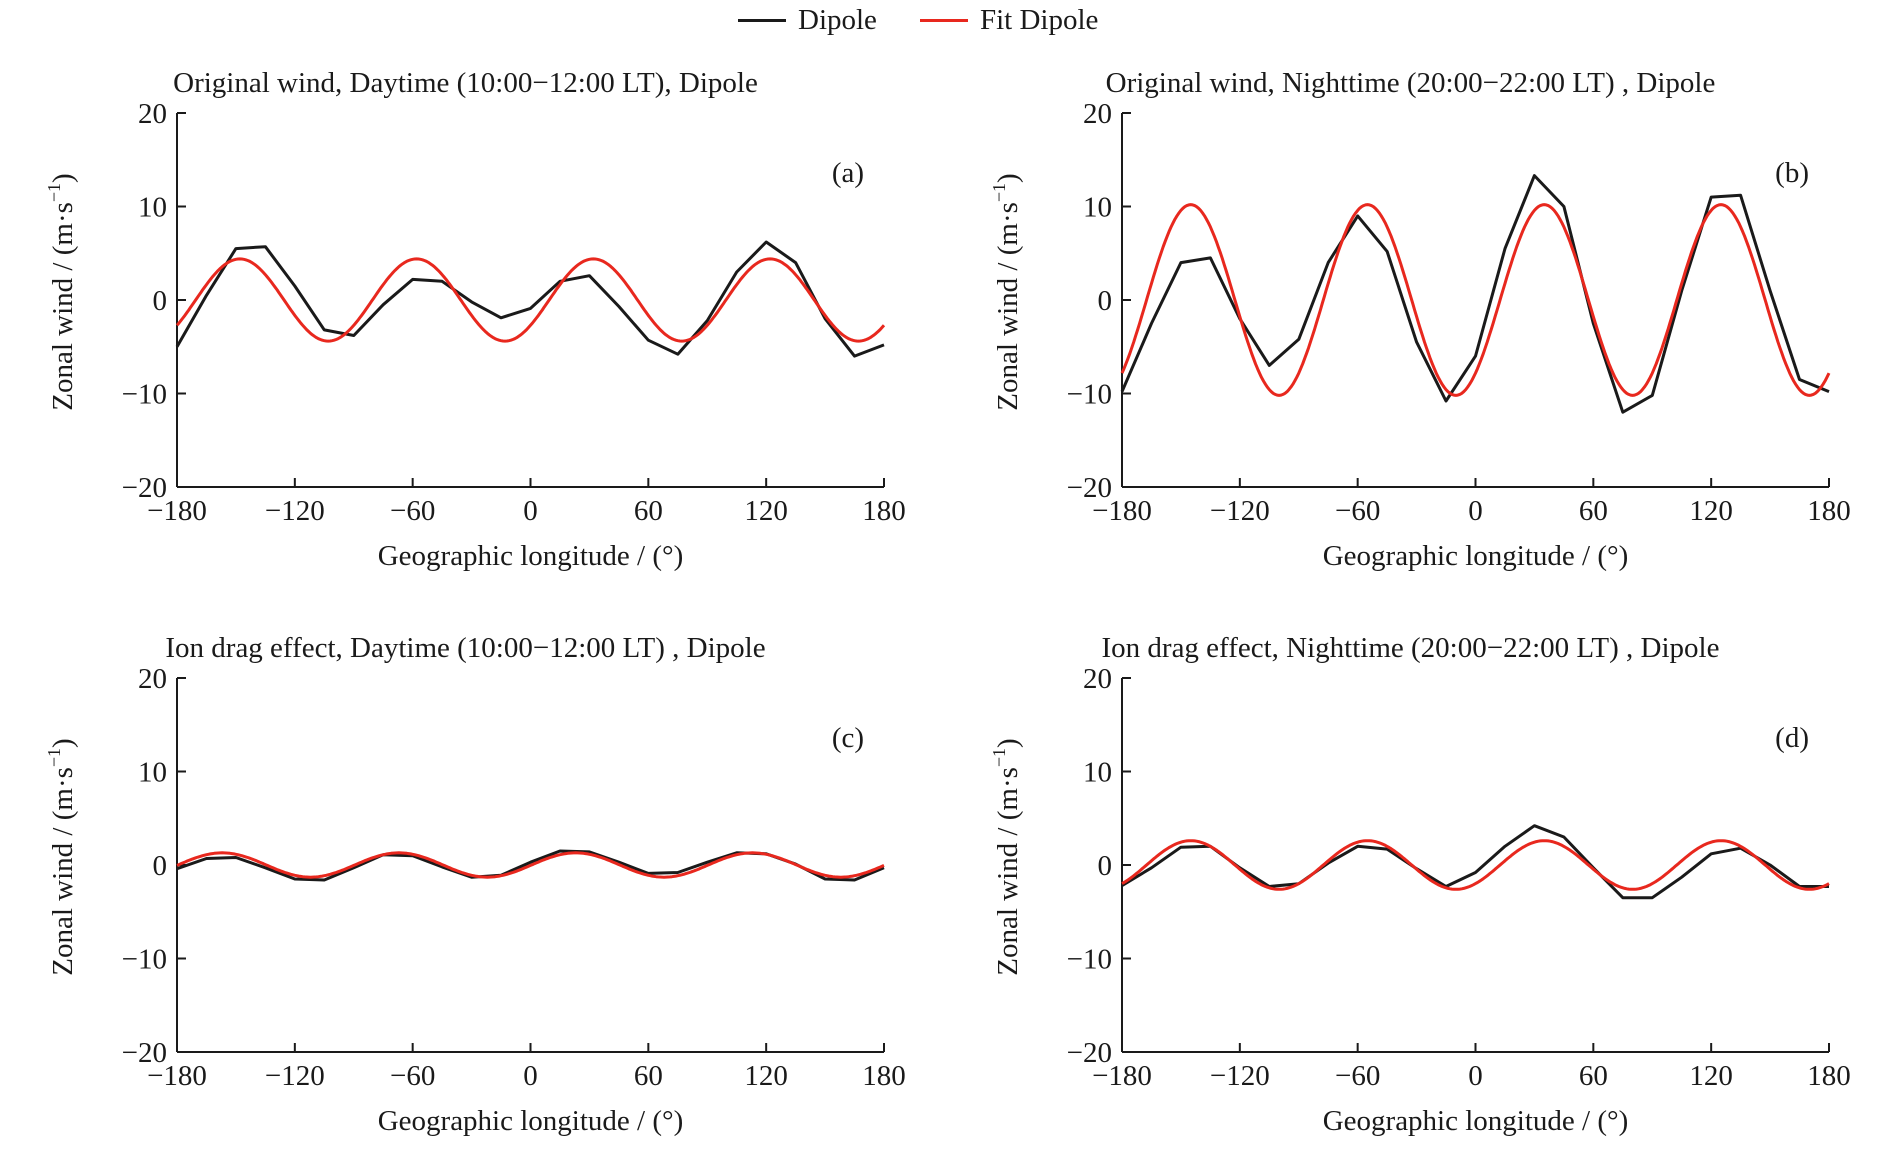 This screenshot has height=1156, width=1890. I want to click on legend-item-dipole: Dipole, so click(807, 20).